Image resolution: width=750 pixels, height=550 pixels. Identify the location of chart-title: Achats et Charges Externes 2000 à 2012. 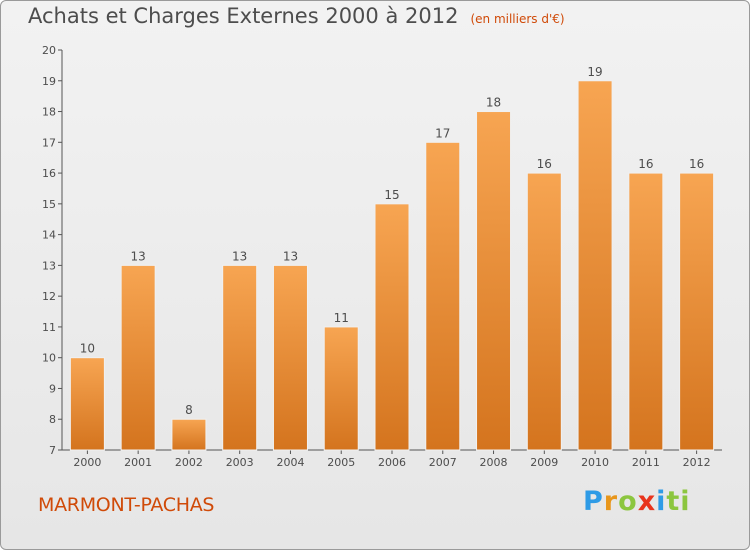
(243, 16).